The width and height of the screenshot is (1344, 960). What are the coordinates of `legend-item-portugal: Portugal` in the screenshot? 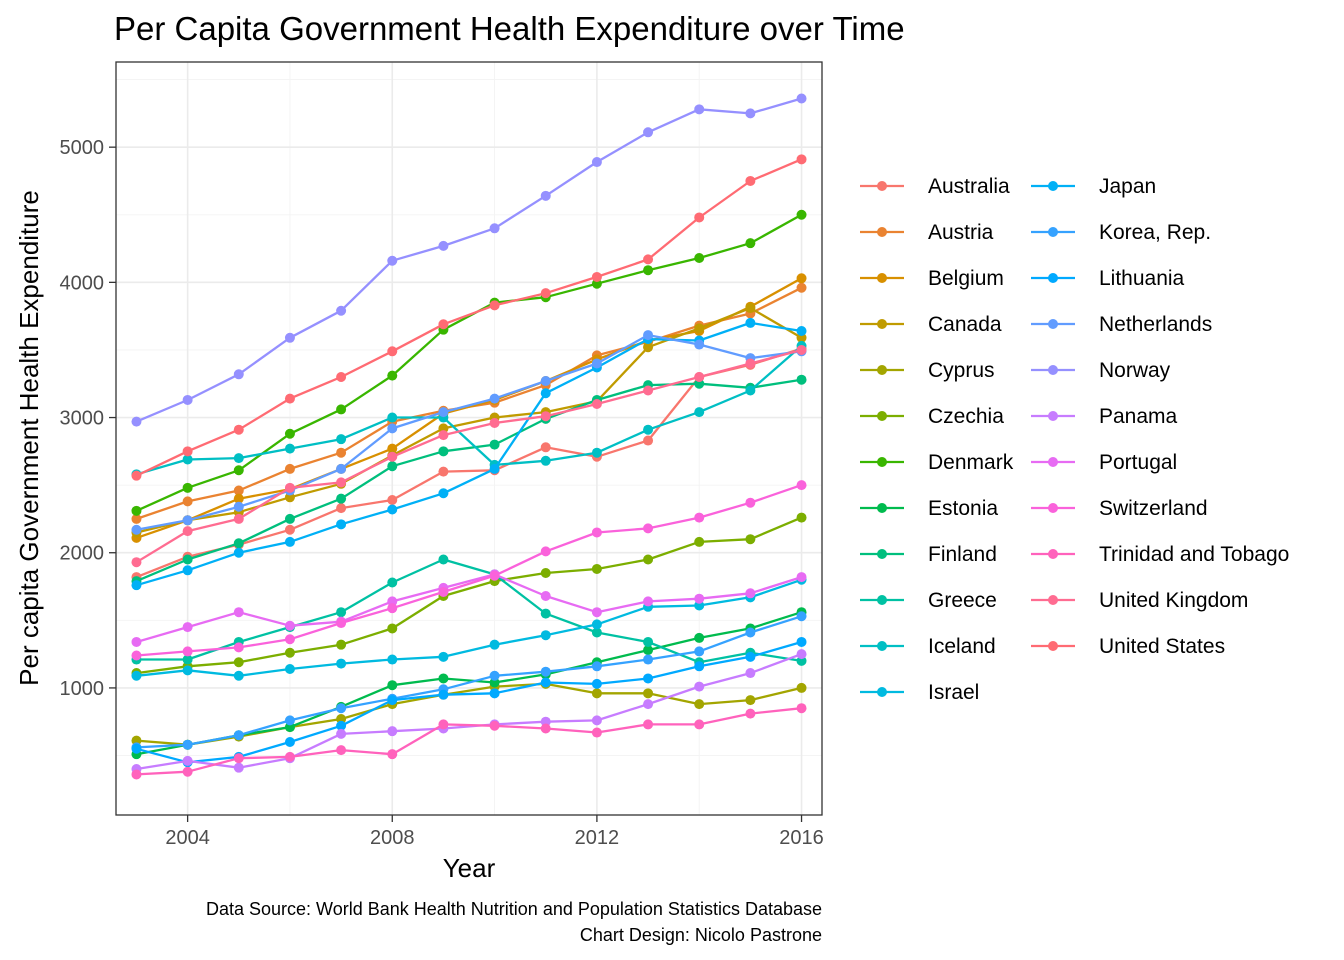 It's located at (1104, 462).